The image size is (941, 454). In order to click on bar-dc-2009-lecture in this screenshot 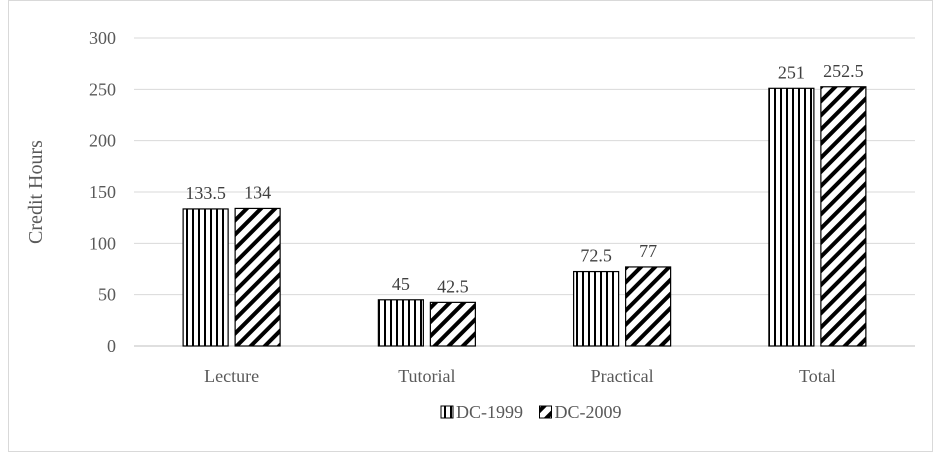, I will do `click(257, 277)`.